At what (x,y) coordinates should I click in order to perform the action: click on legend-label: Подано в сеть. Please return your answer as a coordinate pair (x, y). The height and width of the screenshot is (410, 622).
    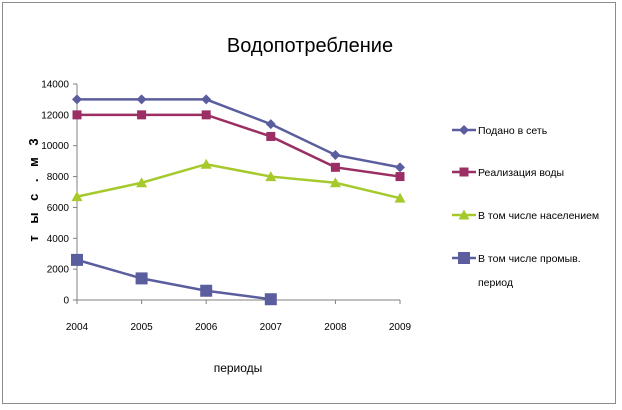
    Looking at the image, I should click on (513, 131).